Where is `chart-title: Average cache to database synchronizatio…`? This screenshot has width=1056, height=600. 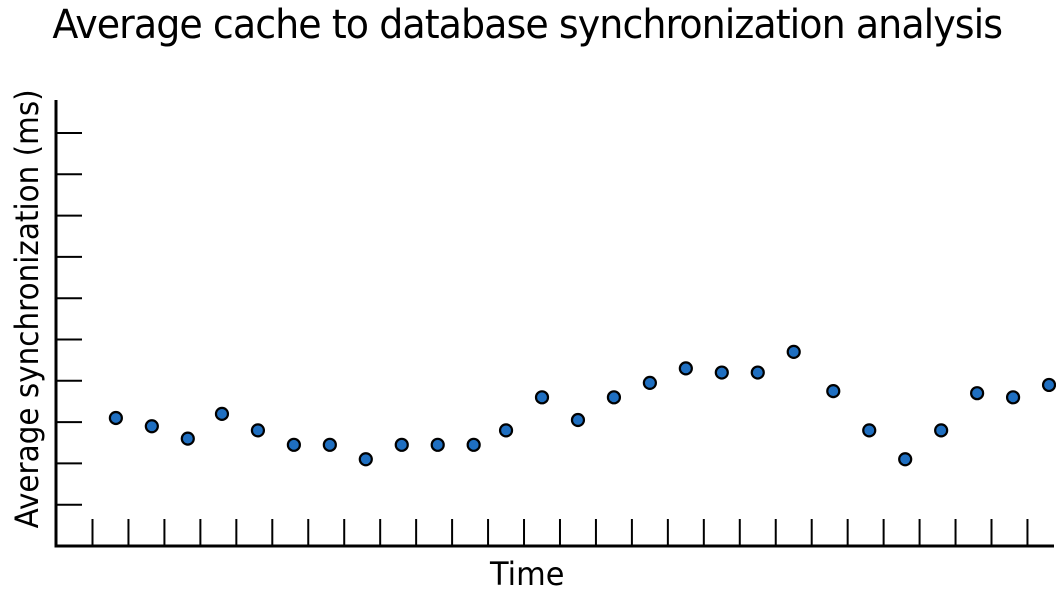
chart-title: Average cache to database synchronizatio… is located at coordinates (527, 25).